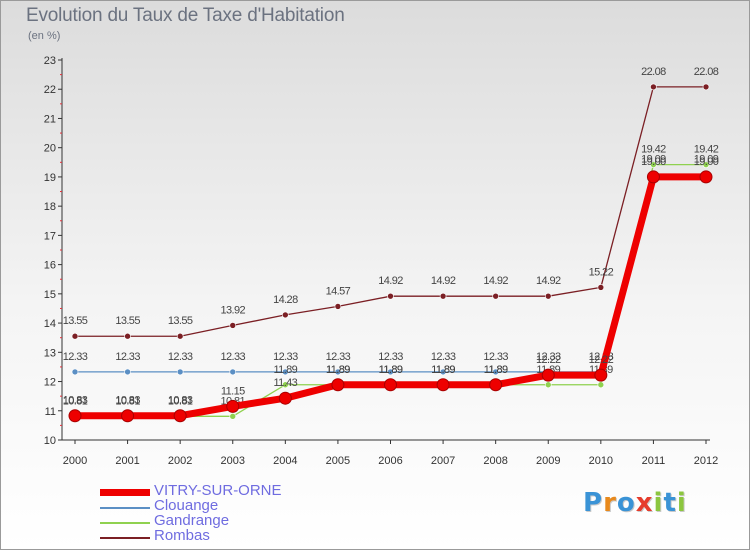 Image resolution: width=750 pixels, height=550 pixels. What do you see at coordinates (50, 61) in the screenshot?
I see `y-tick-label: 23` at bounding box center [50, 61].